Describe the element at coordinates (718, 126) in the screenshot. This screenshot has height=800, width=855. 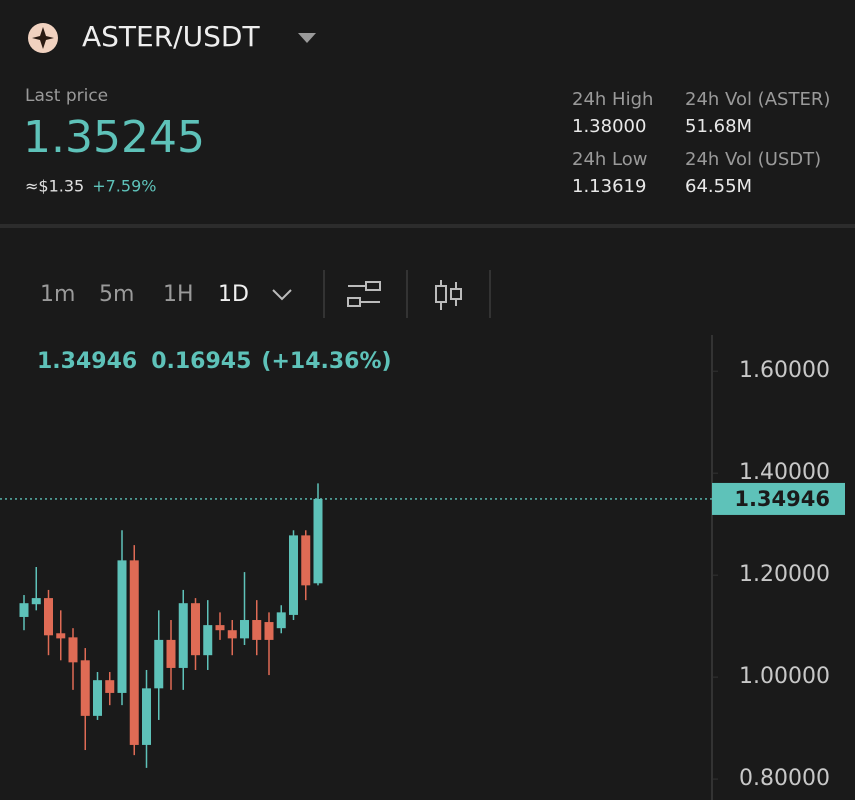
I see `stat-value: 51.68M` at that location.